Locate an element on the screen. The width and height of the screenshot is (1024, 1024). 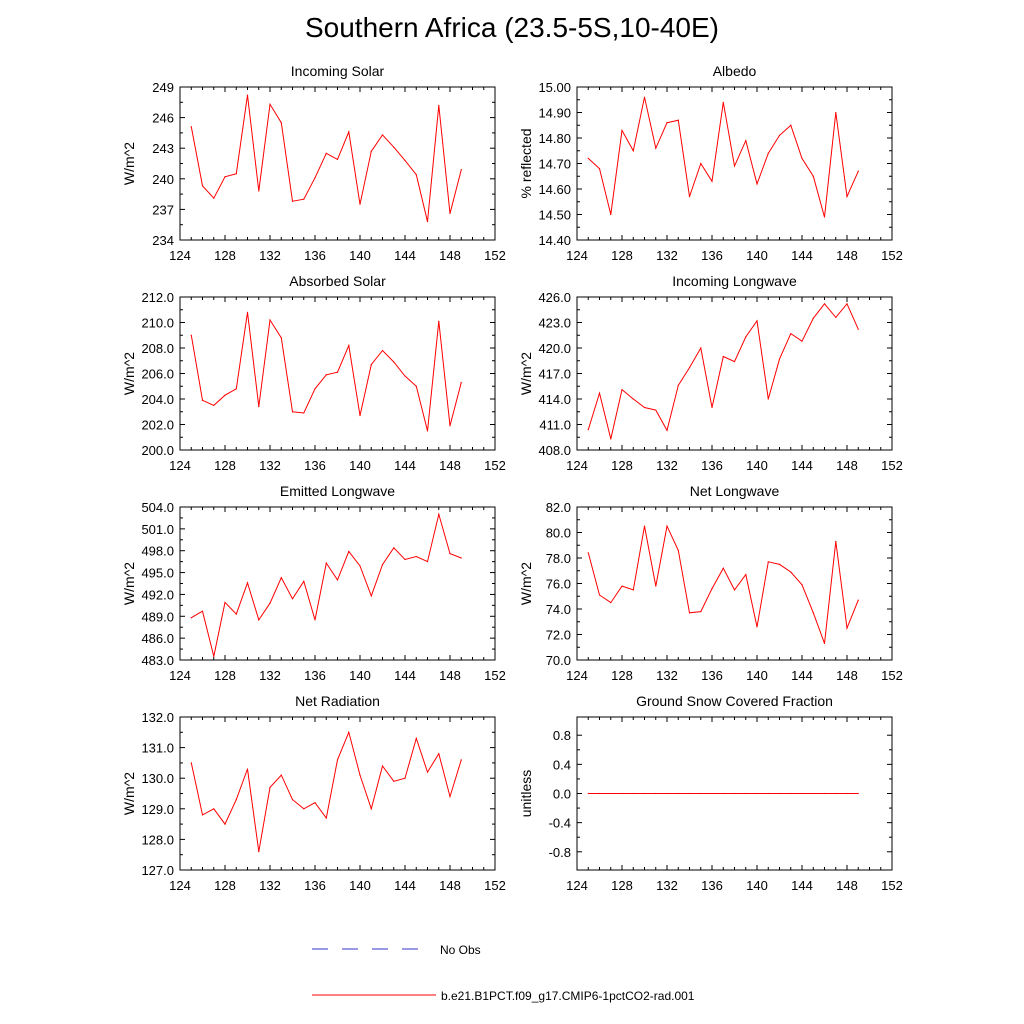
plot-frame is located at coordinates (337, 163).